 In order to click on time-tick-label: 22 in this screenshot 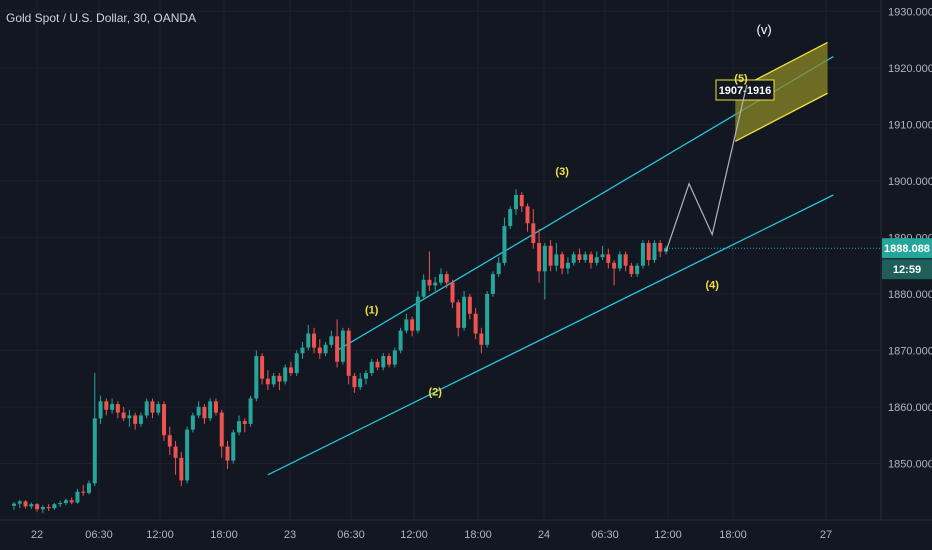, I will do `click(37, 535)`.